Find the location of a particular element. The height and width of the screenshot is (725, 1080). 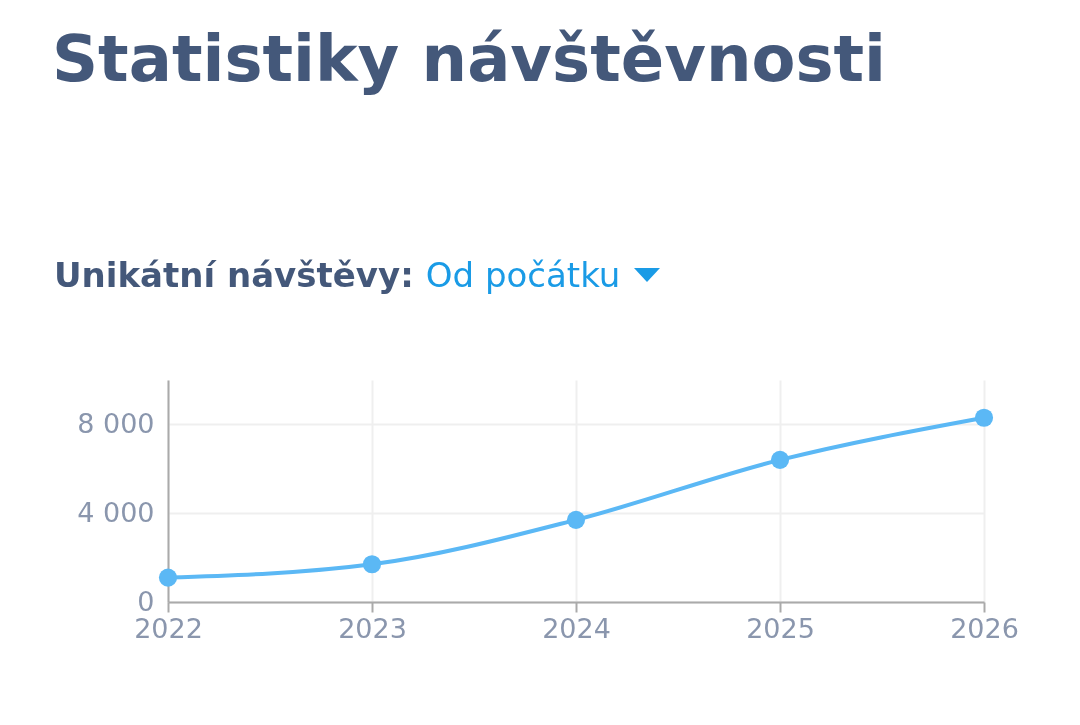

y-tick-label: 8 000 is located at coordinates (116, 423).